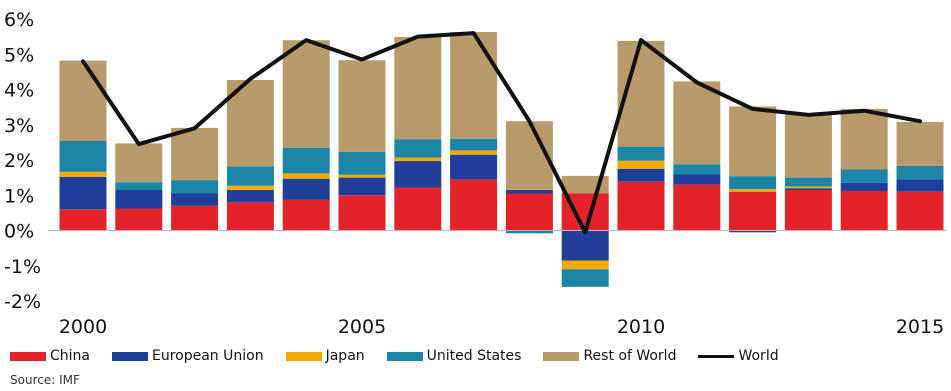  I want to click on bar-european-union-2006, so click(418, 174).